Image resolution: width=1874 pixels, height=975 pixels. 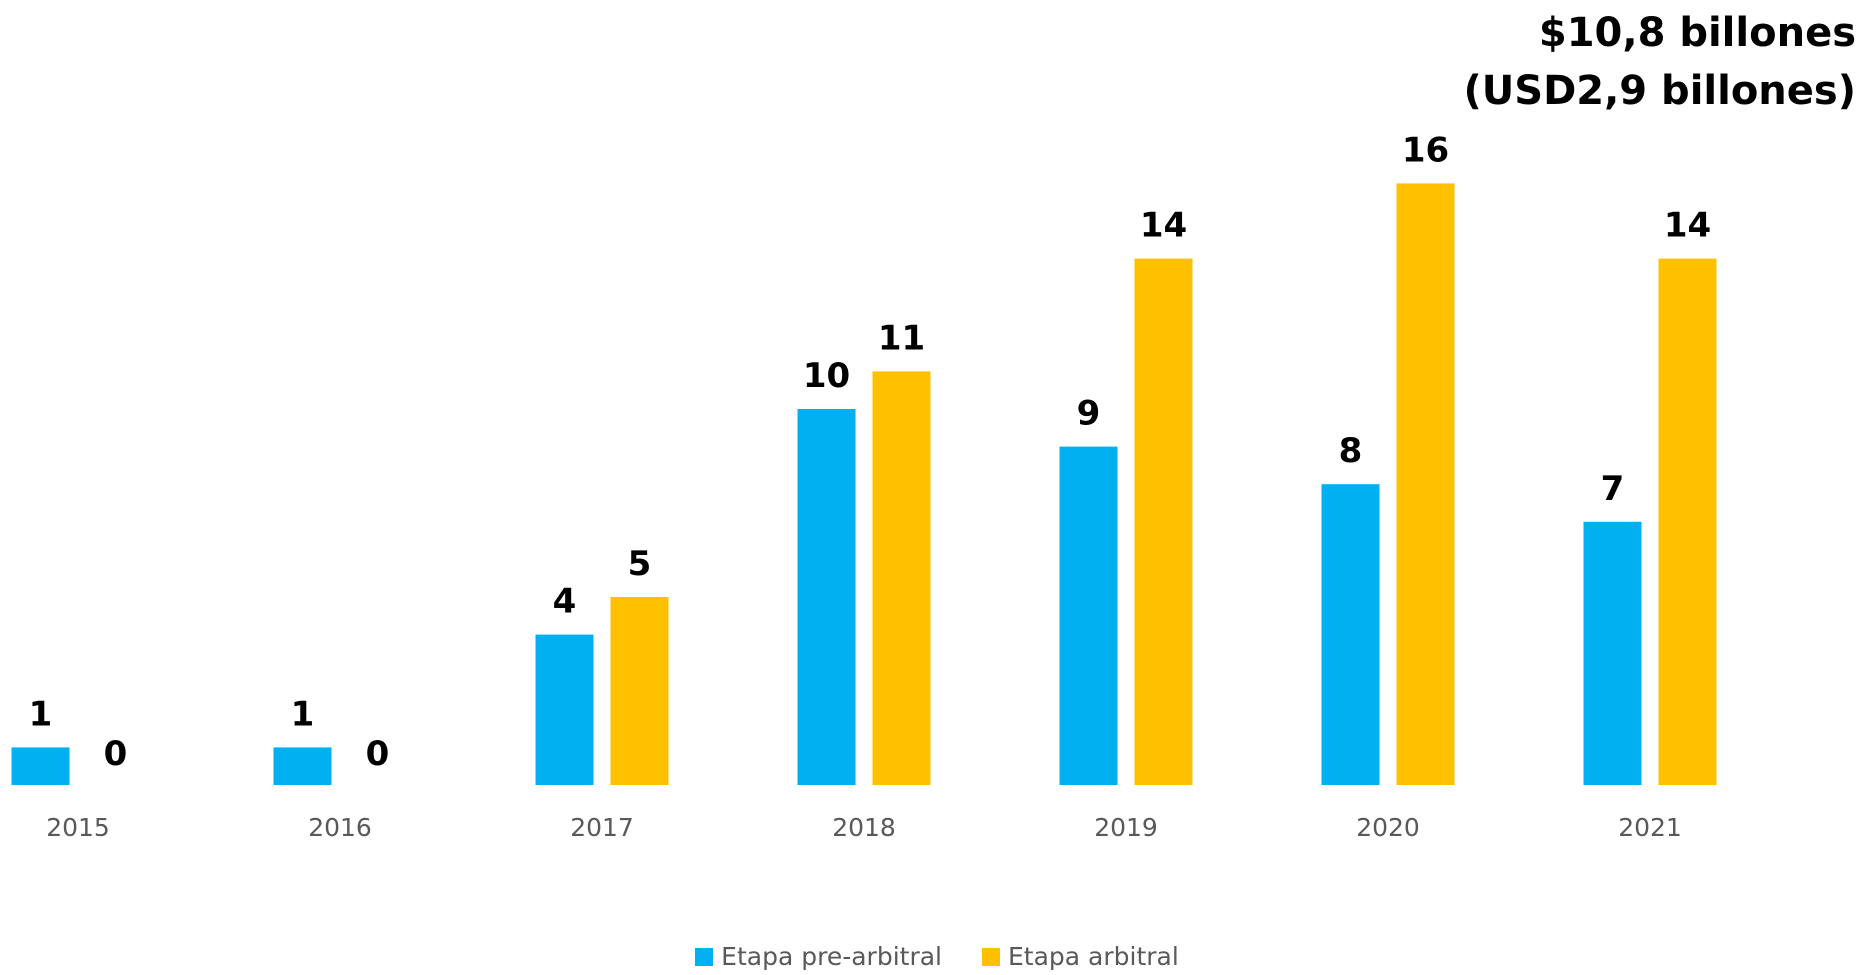 What do you see at coordinates (1697, 33) in the screenshot?
I see `annotation-line-1: $10,8 billones` at bounding box center [1697, 33].